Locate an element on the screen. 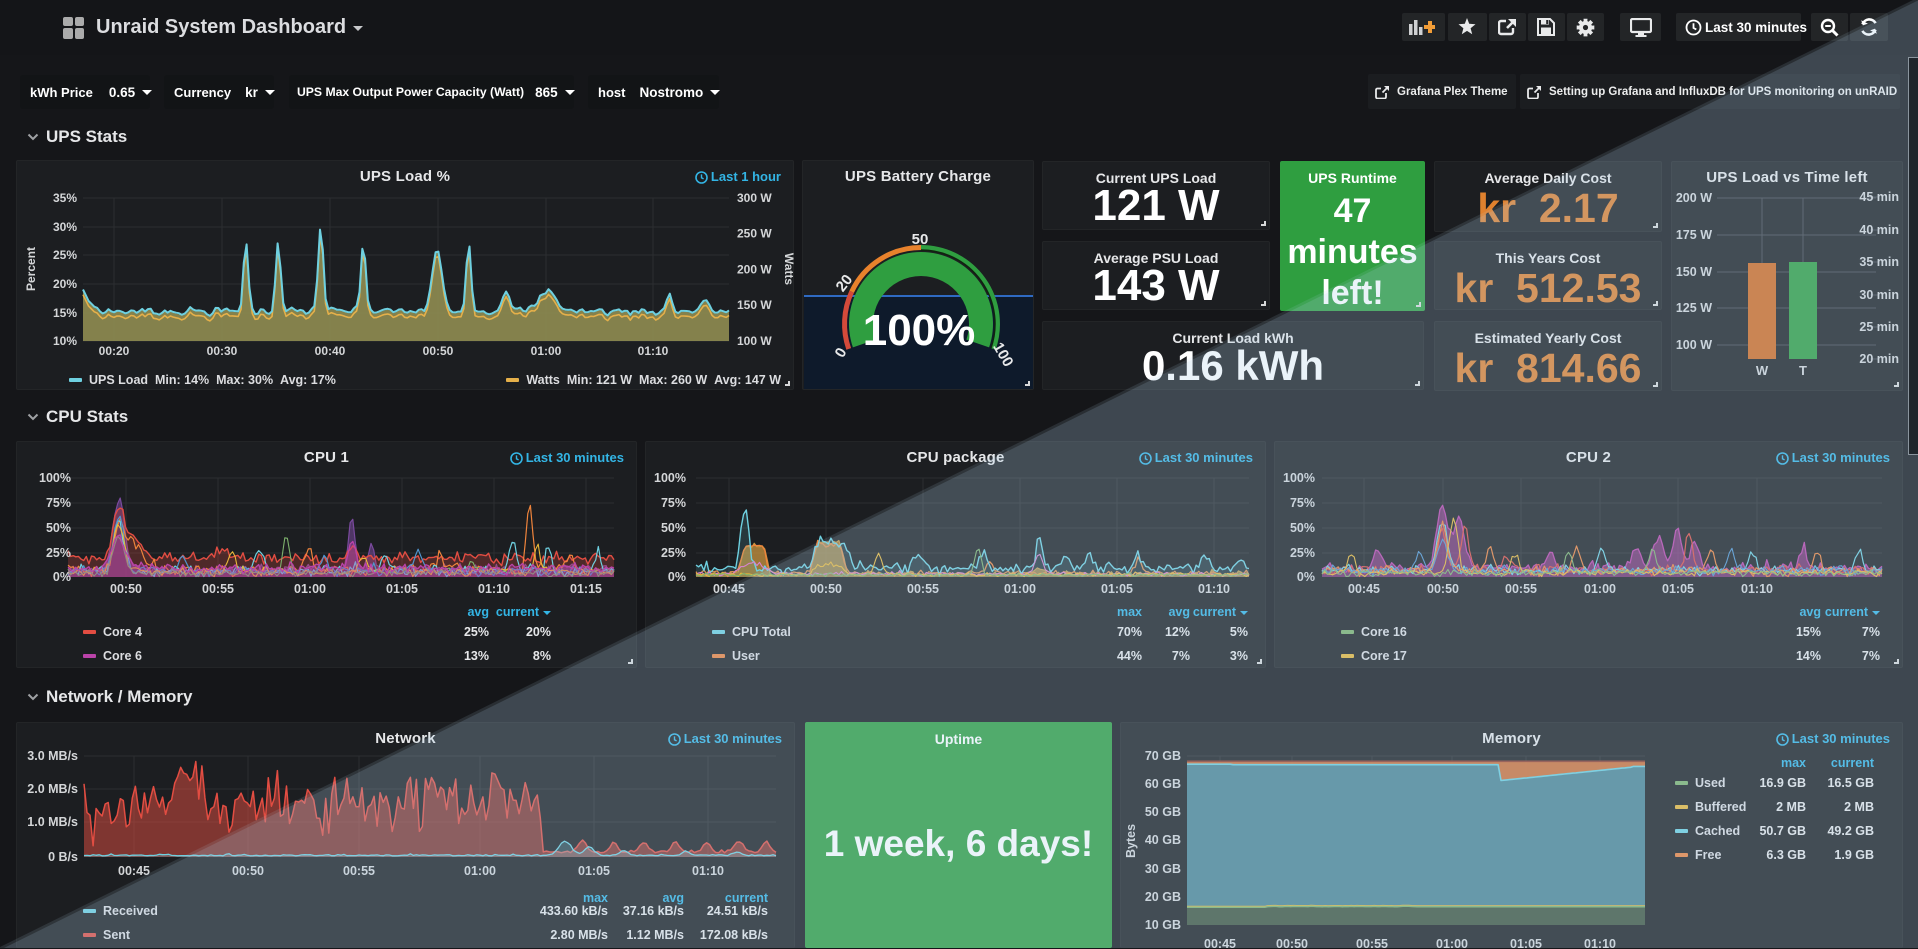  svg-text: Watts is located at coordinates (788, 269).